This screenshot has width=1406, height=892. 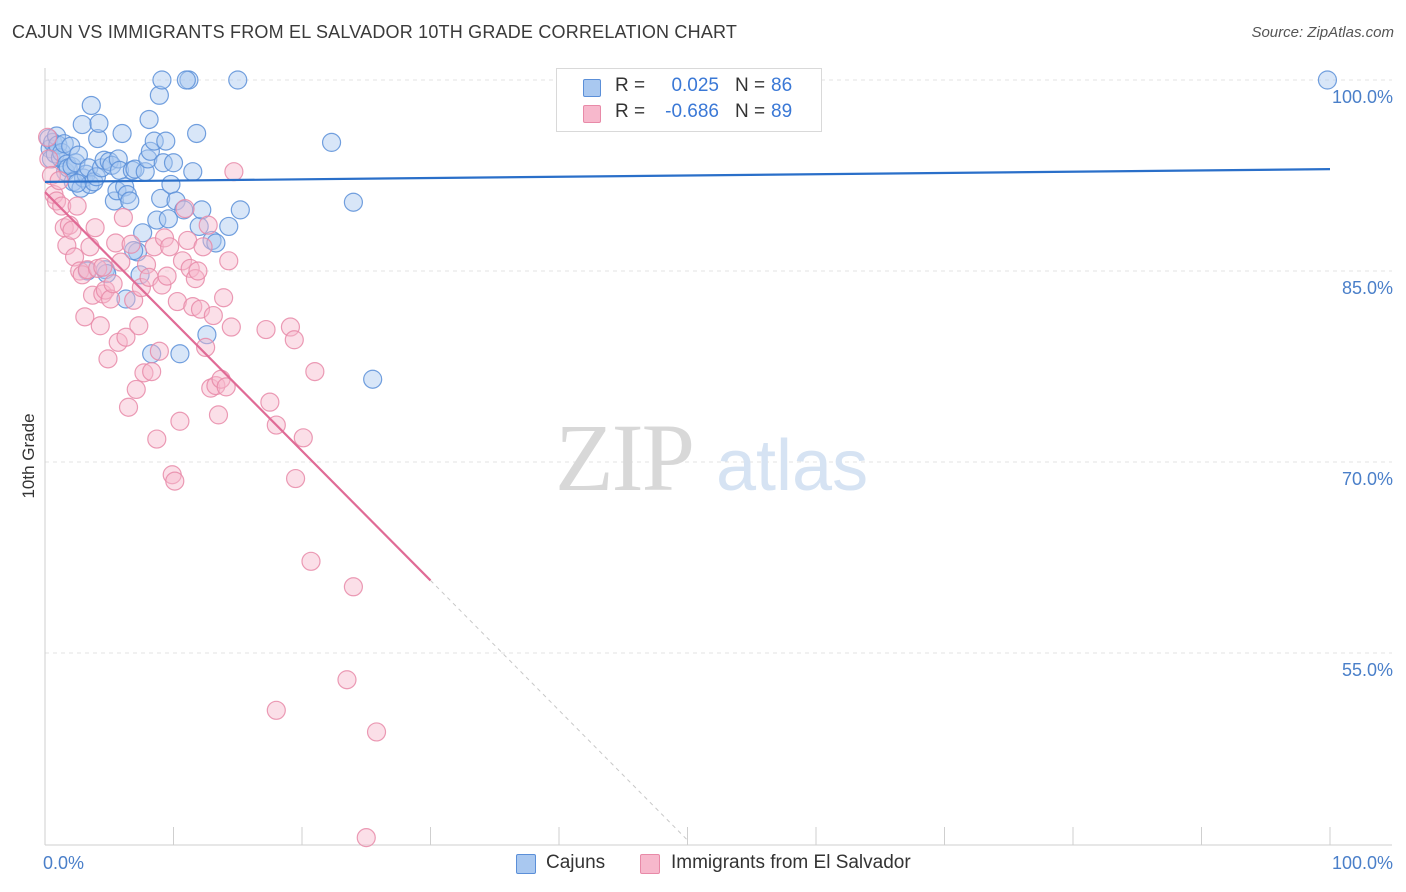 I want to click on legend-row-salv: R = -0.686 N = 89, so click(x=689, y=114).